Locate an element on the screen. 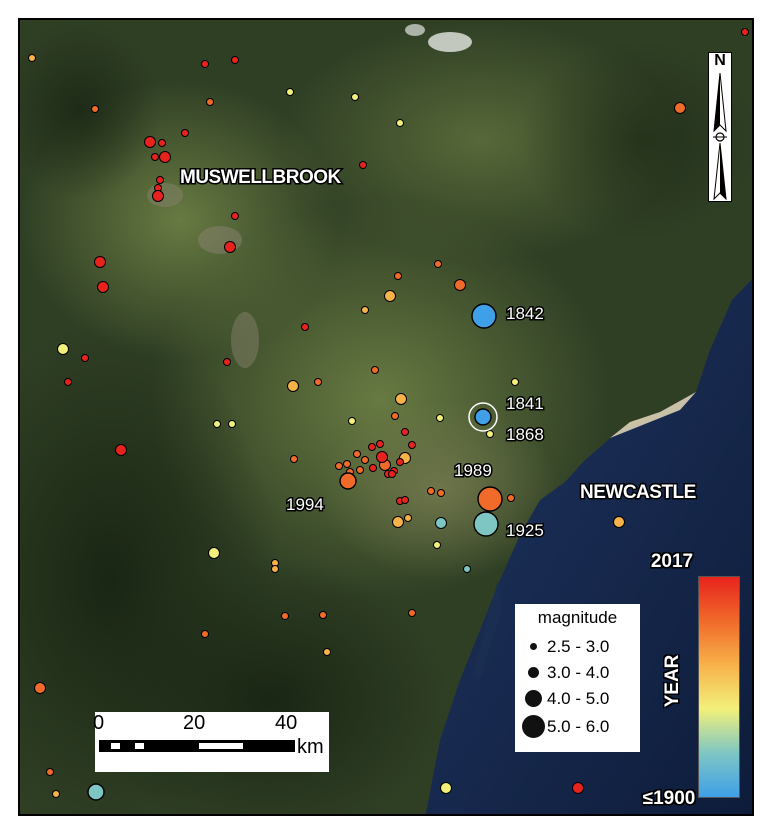  place-label-muswellbrook: MUSWELLBROOK is located at coordinates (261, 177).